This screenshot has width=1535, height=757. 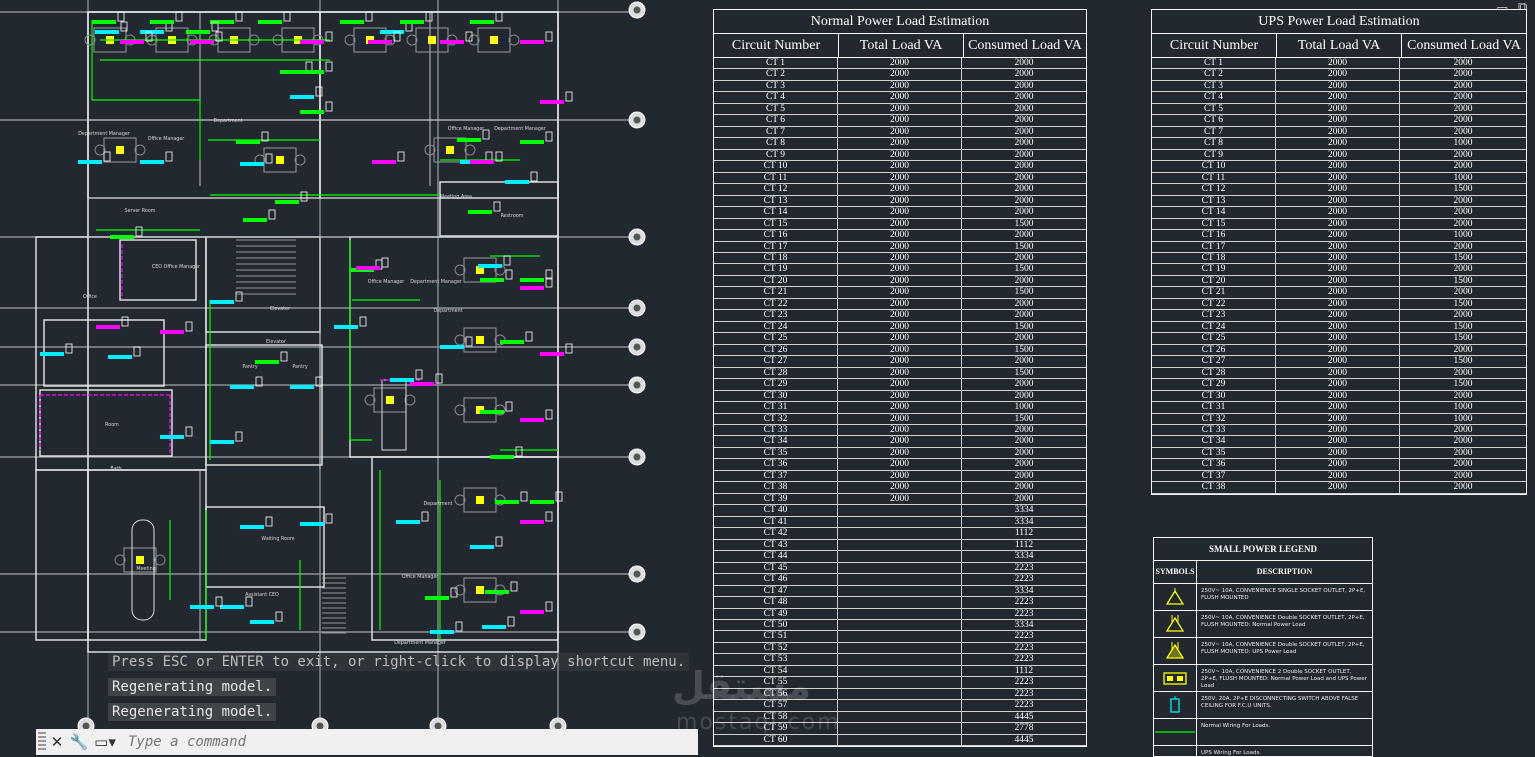 I want to click on table-row: CT 44 3334, so click(x=900, y=557).